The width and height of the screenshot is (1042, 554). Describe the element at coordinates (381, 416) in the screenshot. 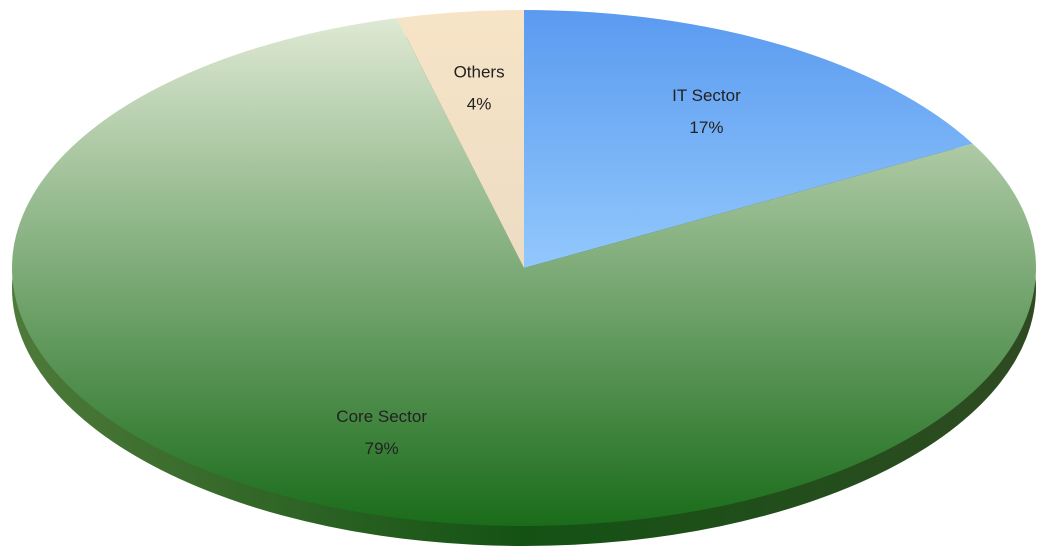

I see `slice-label: Core Sector` at that location.